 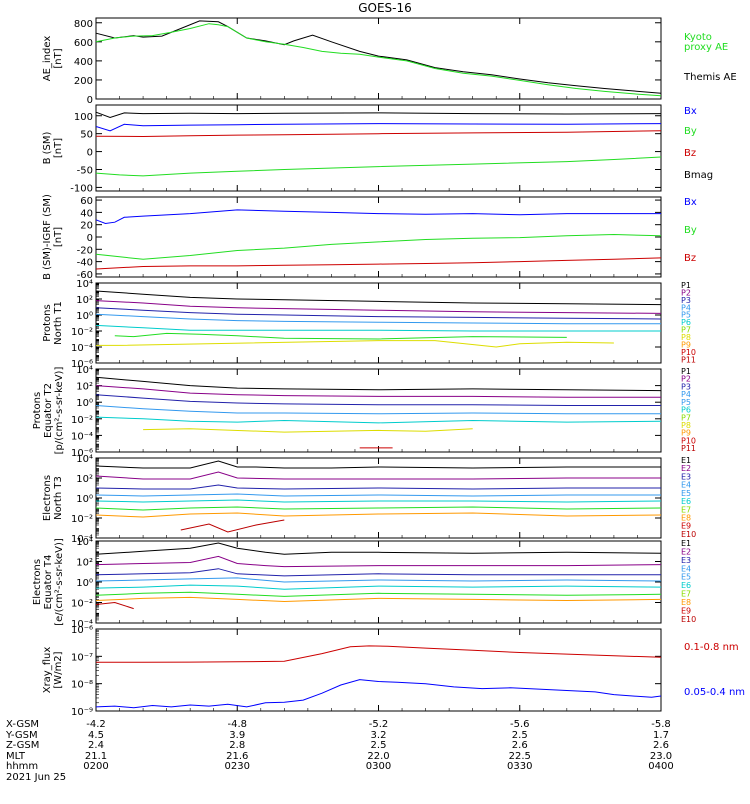 I want to click on series-line-0-05-0-4-nm, so click(x=378, y=694).